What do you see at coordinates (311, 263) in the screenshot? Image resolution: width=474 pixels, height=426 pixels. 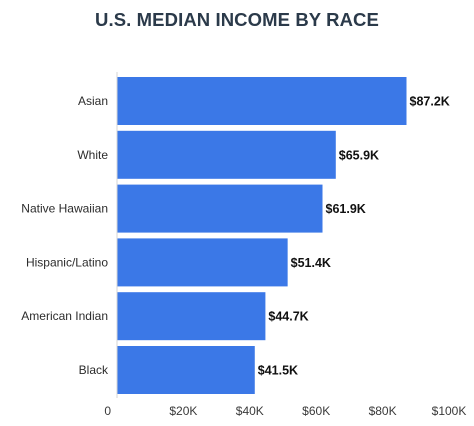 I see `value-label: $51.4K` at bounding box center [311, 263].